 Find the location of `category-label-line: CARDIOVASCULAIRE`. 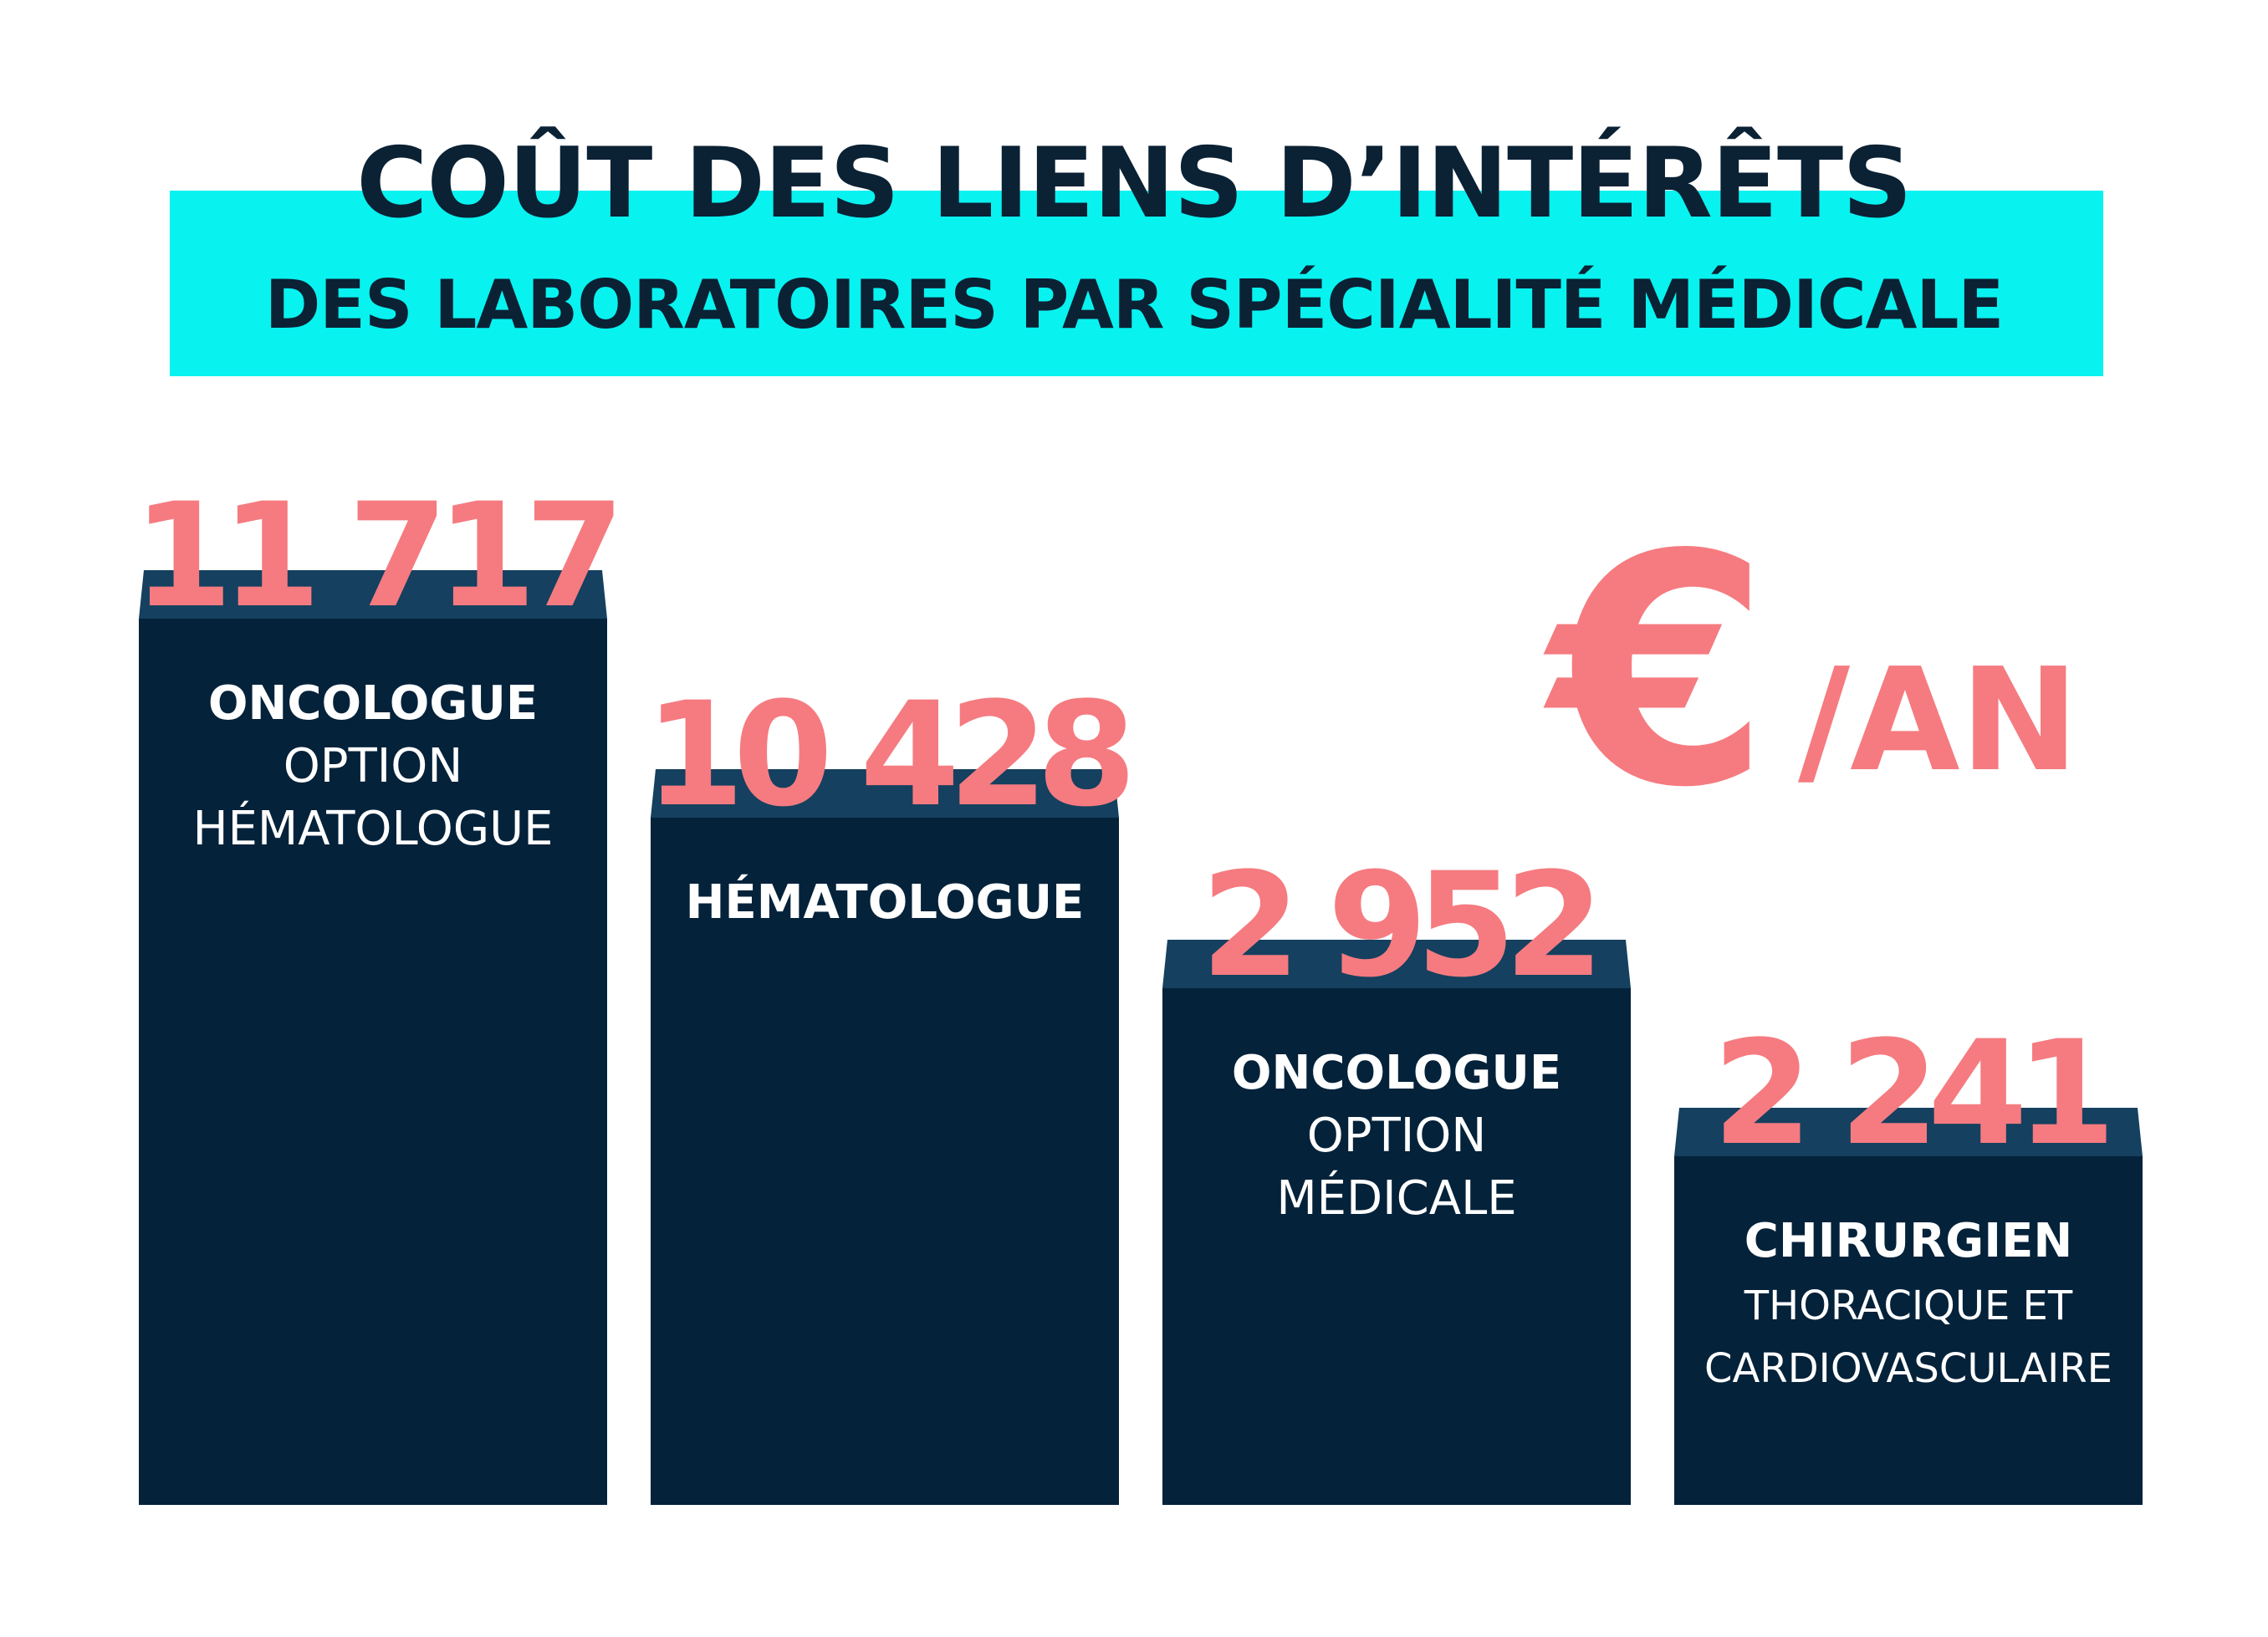

category-label-line: CARDIOVASCULAIRE is located at coordinates (1908, 1368).